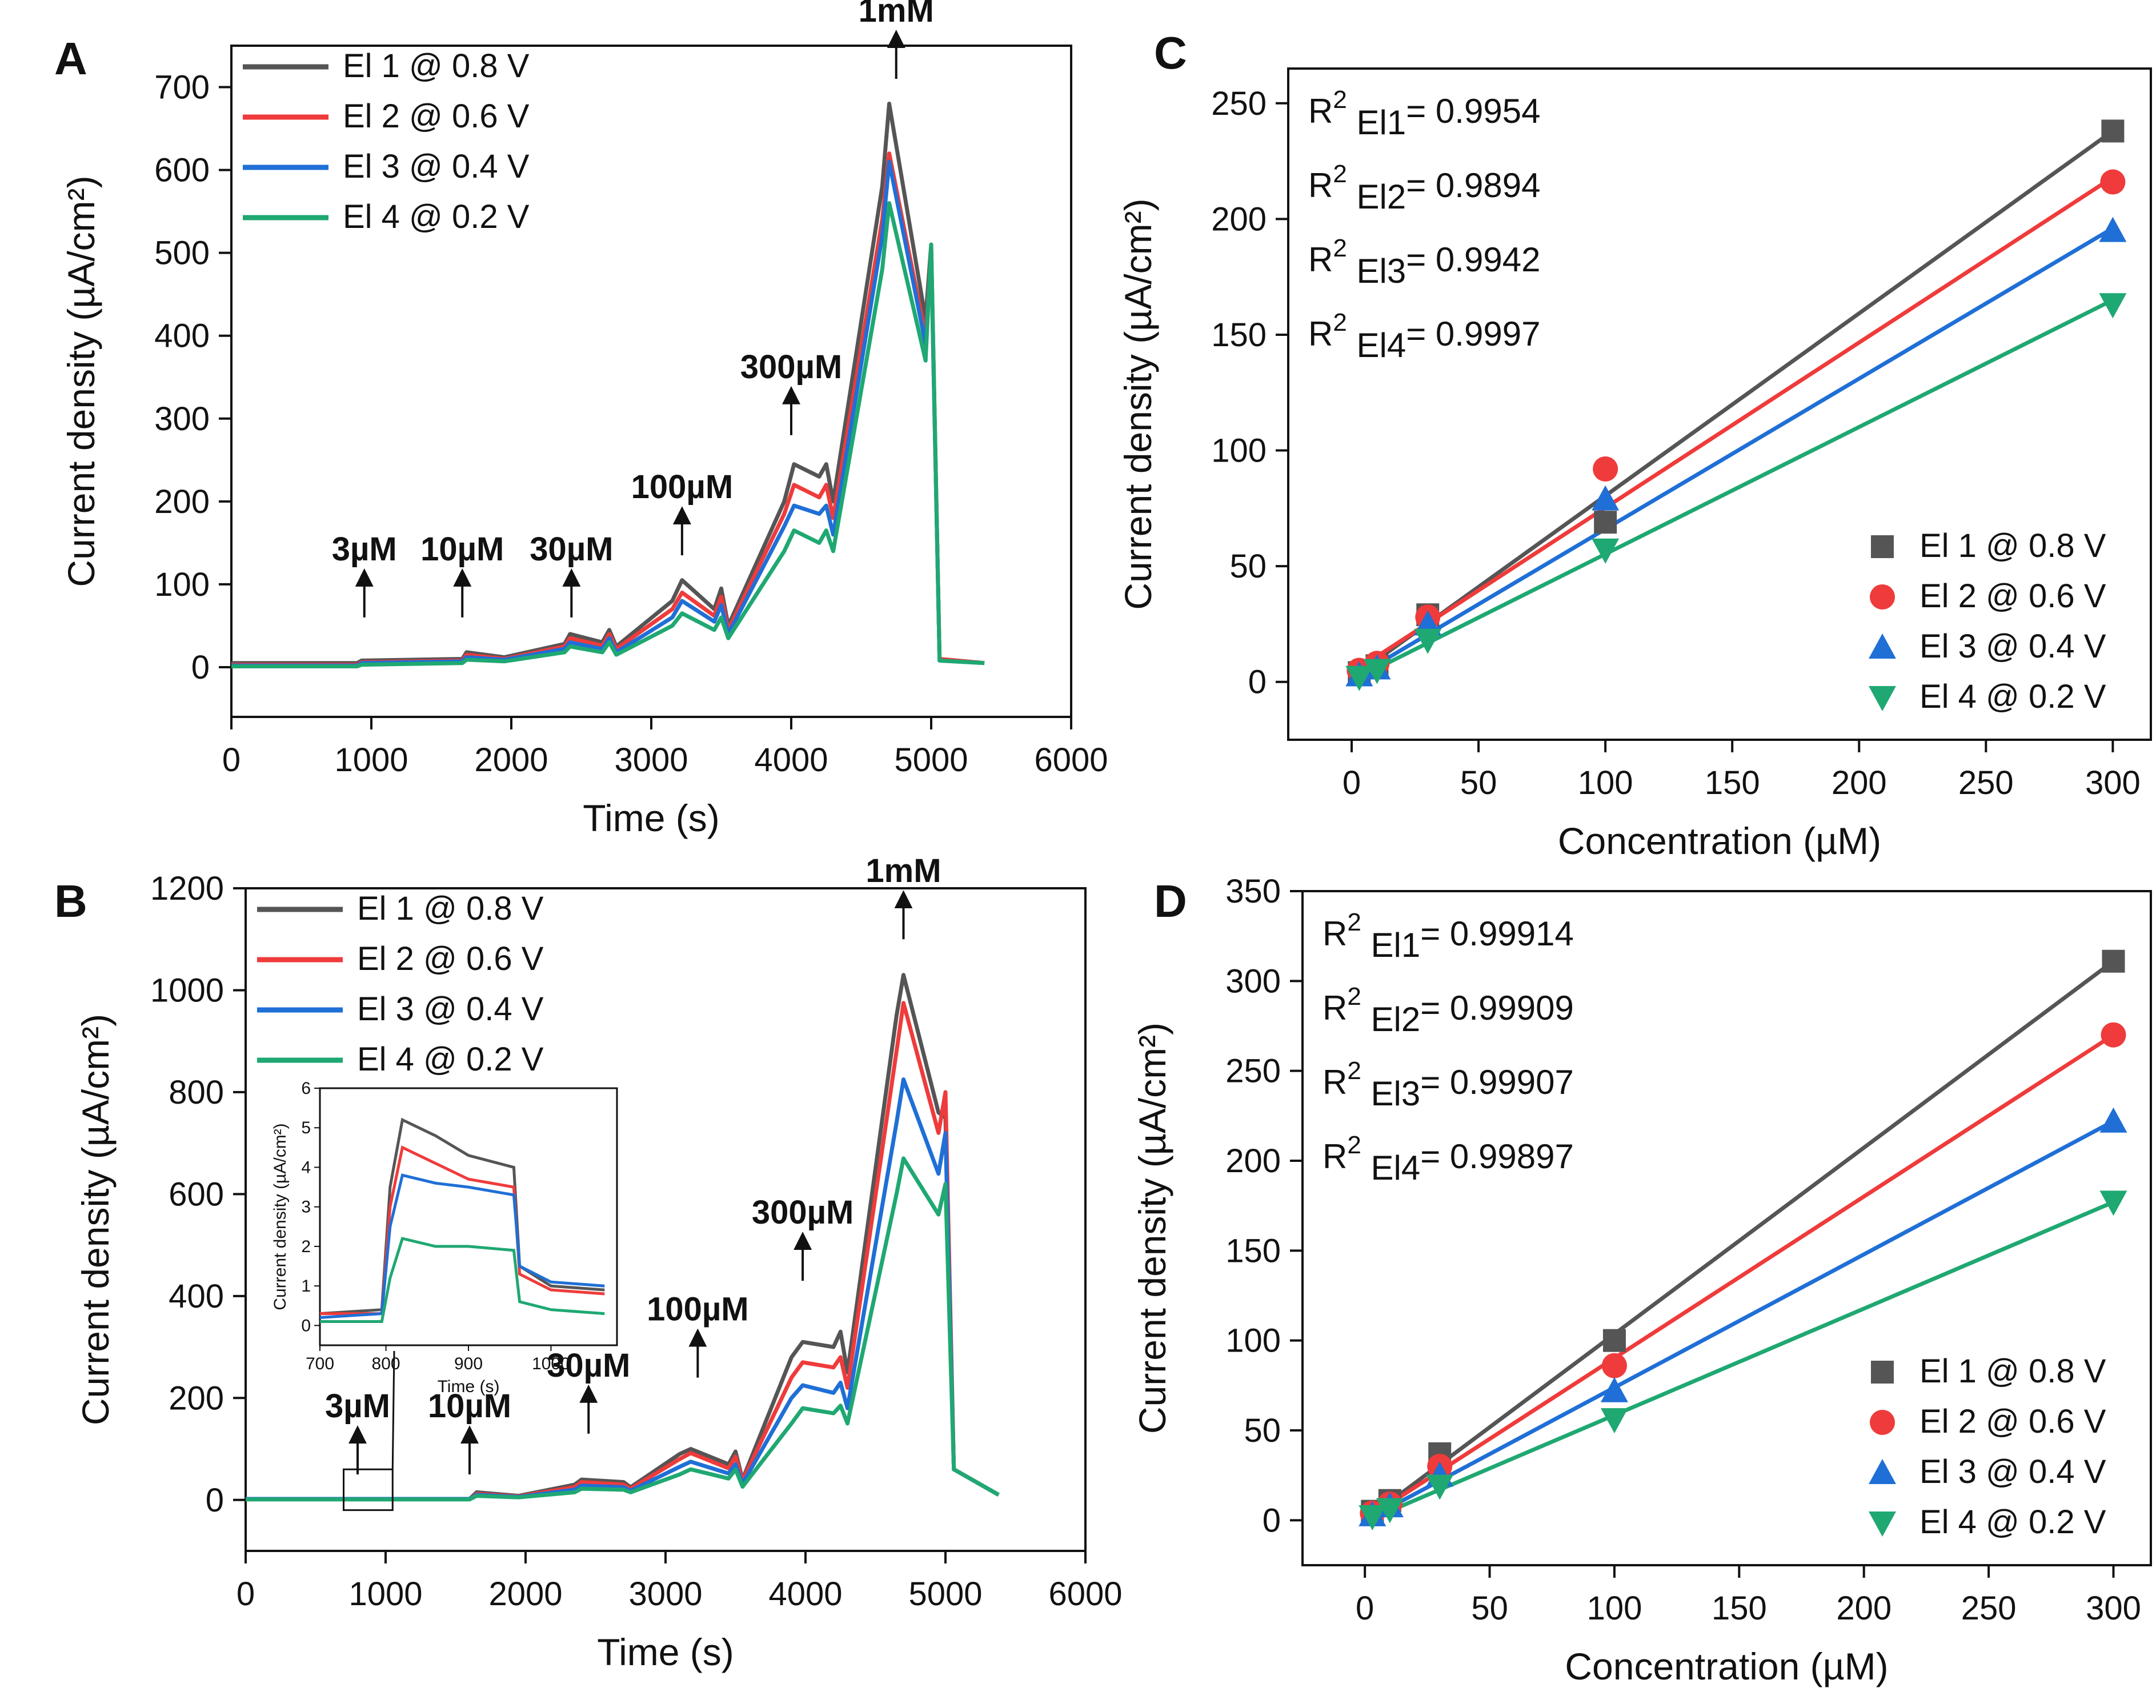  What do you see at coordinates (386, 1364) in the screenshot?
I see `inset-x-tick-label: 800` at bounding box center [386, 1364].